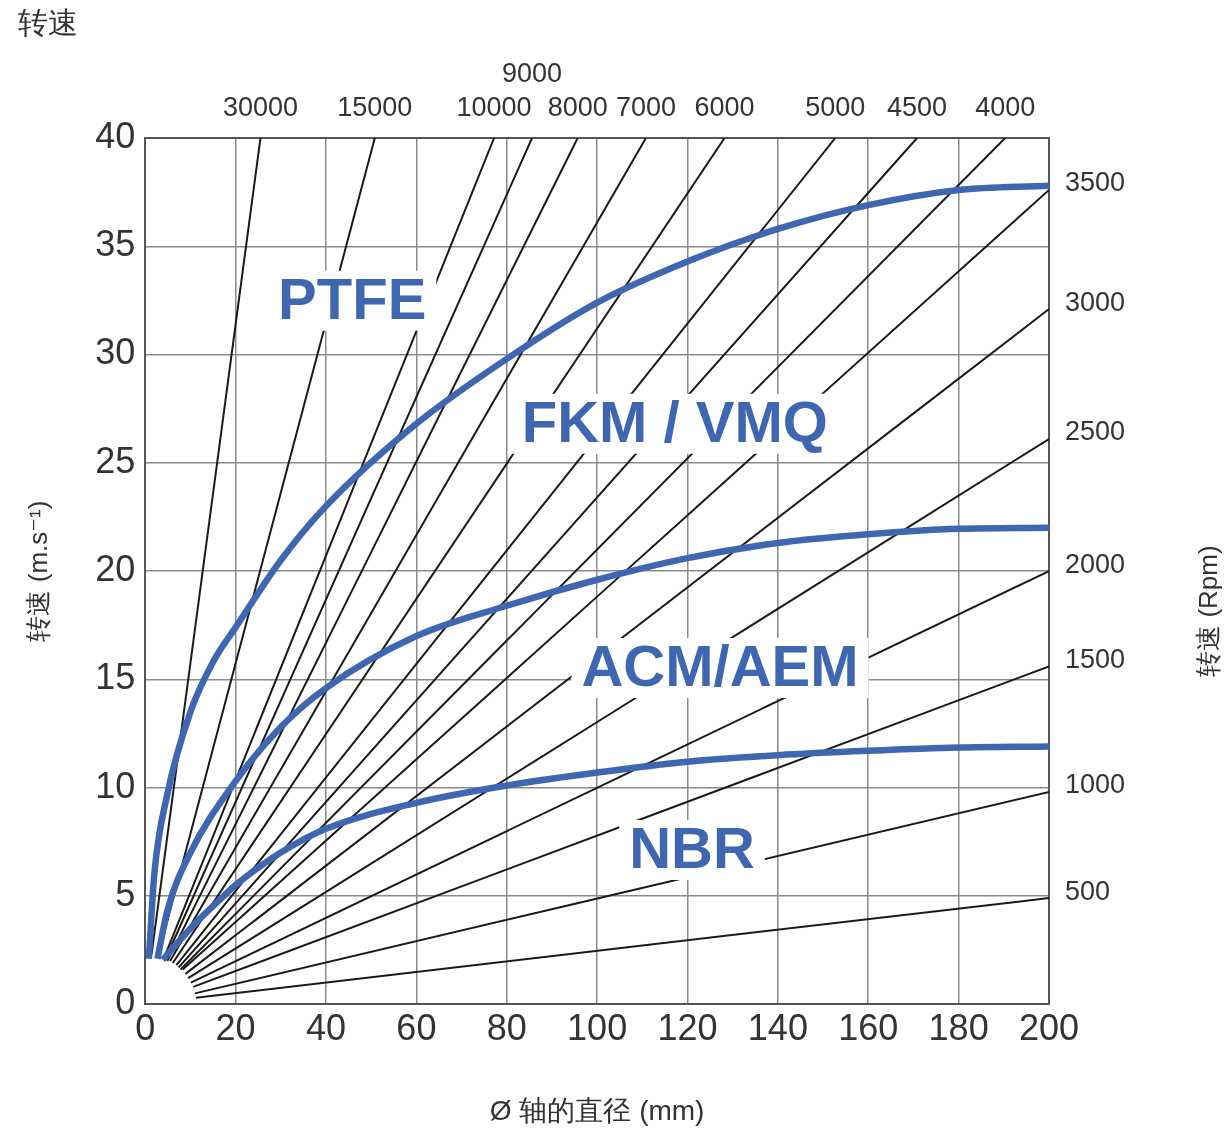 This screenshot has height=1141, width=1228. I want to click on x-axis-title: Ø 轴的直径 (mm), so click(597, 1110).